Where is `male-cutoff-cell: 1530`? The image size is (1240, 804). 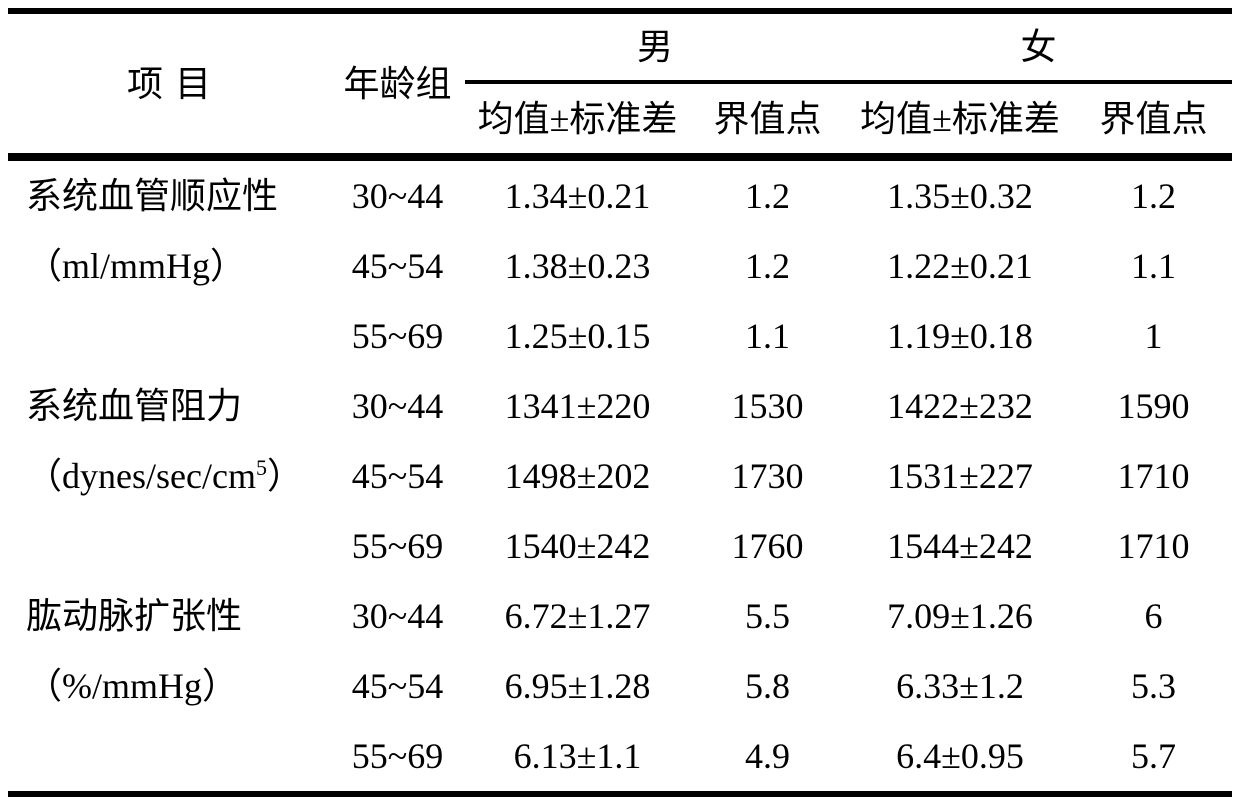
male-cutoff-cell: 1530 is located at coordinates (767, 406).